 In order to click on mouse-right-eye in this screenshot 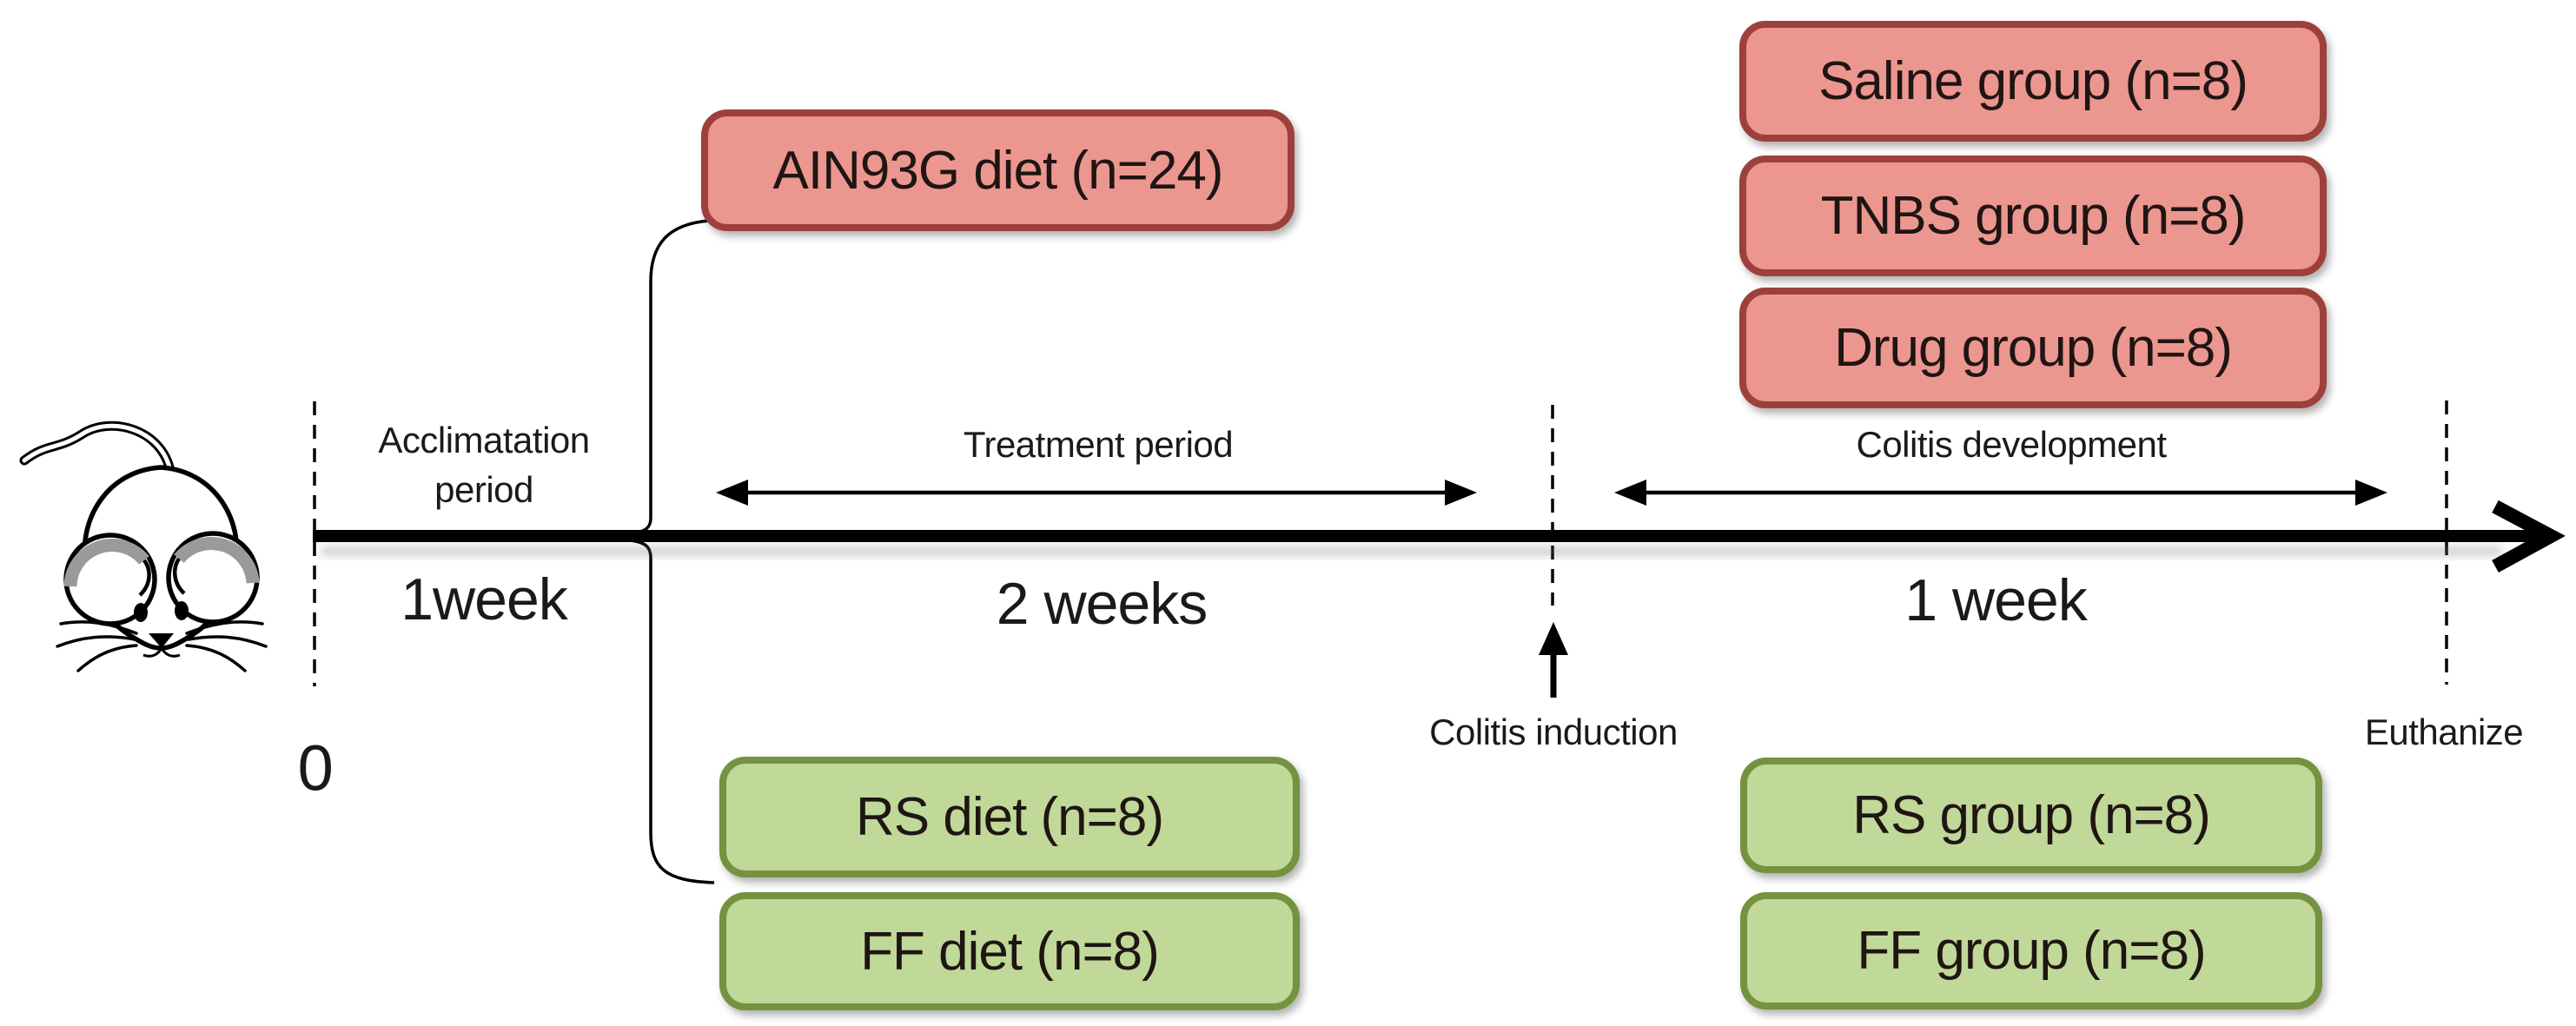, I will do `click(182, 611)`.